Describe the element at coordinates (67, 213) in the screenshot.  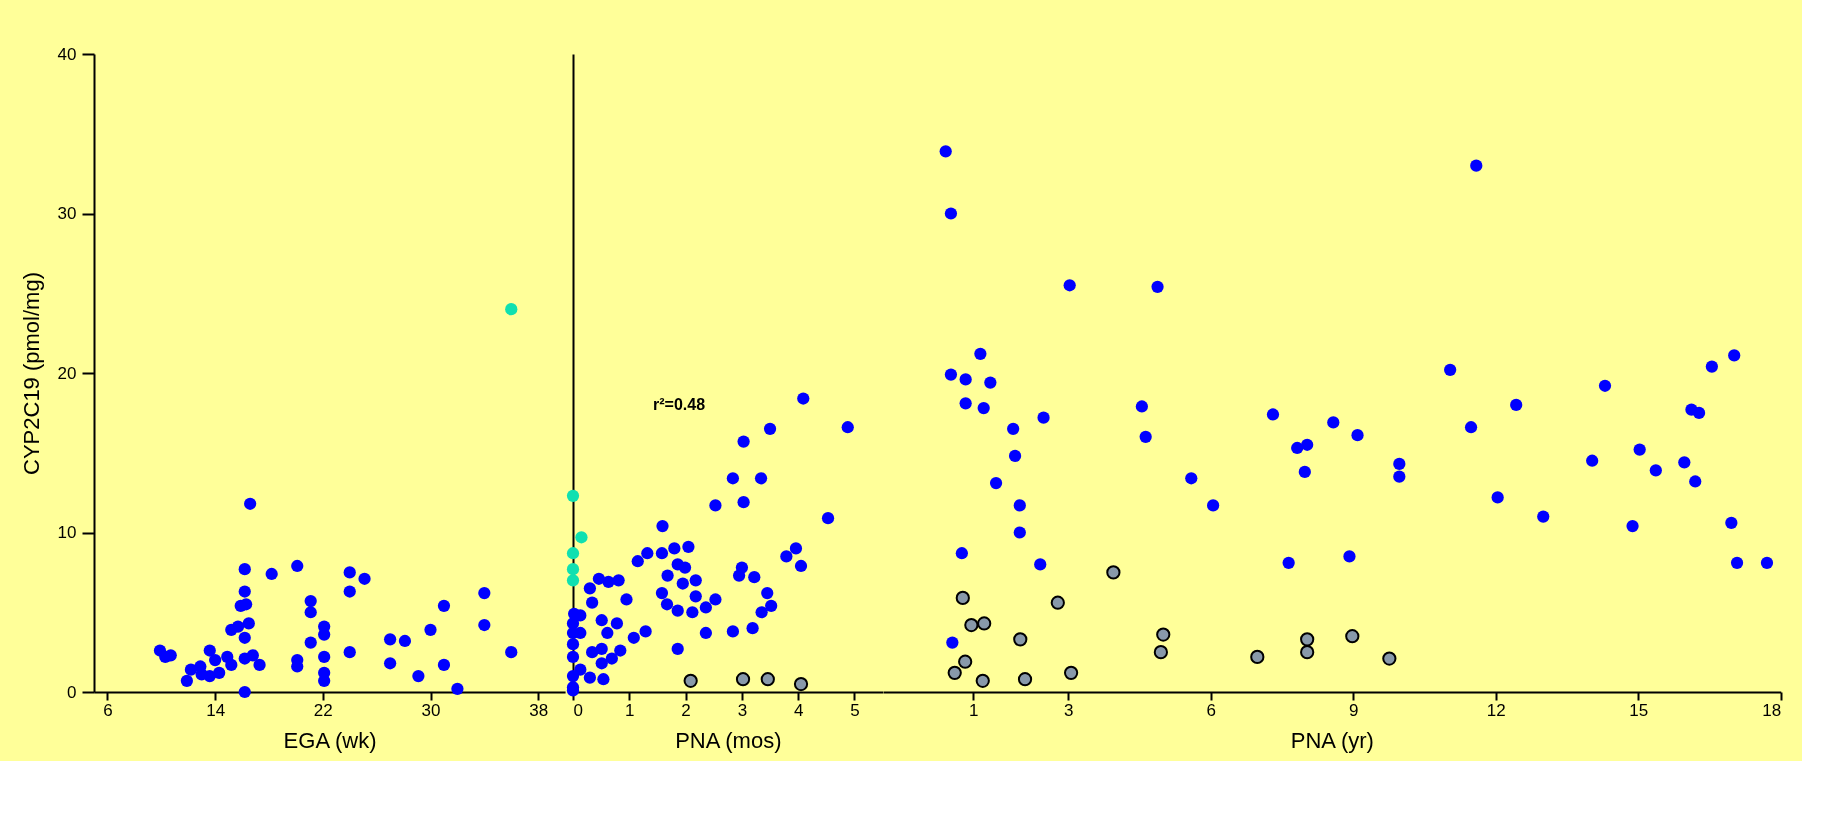
I see `y-tick-label: 30` at that location.